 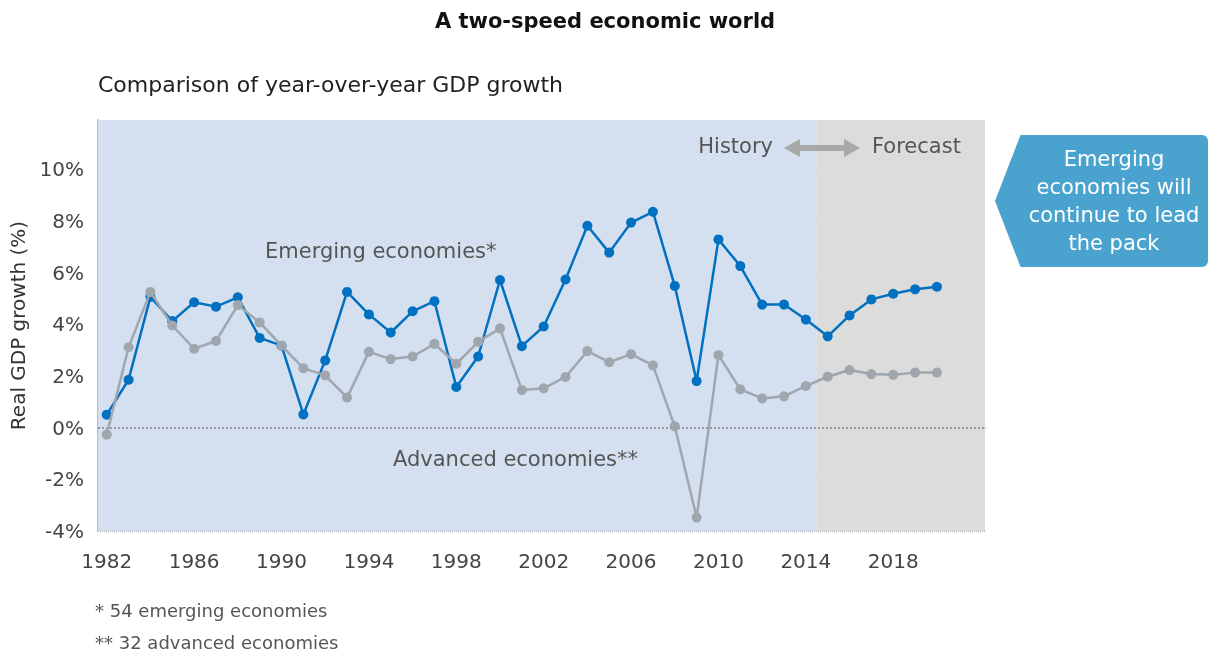 What do you see at coordinates (64, 479) in the screenshot?
I see `y-tick-label: -2%` at bounding box center [64, 479].